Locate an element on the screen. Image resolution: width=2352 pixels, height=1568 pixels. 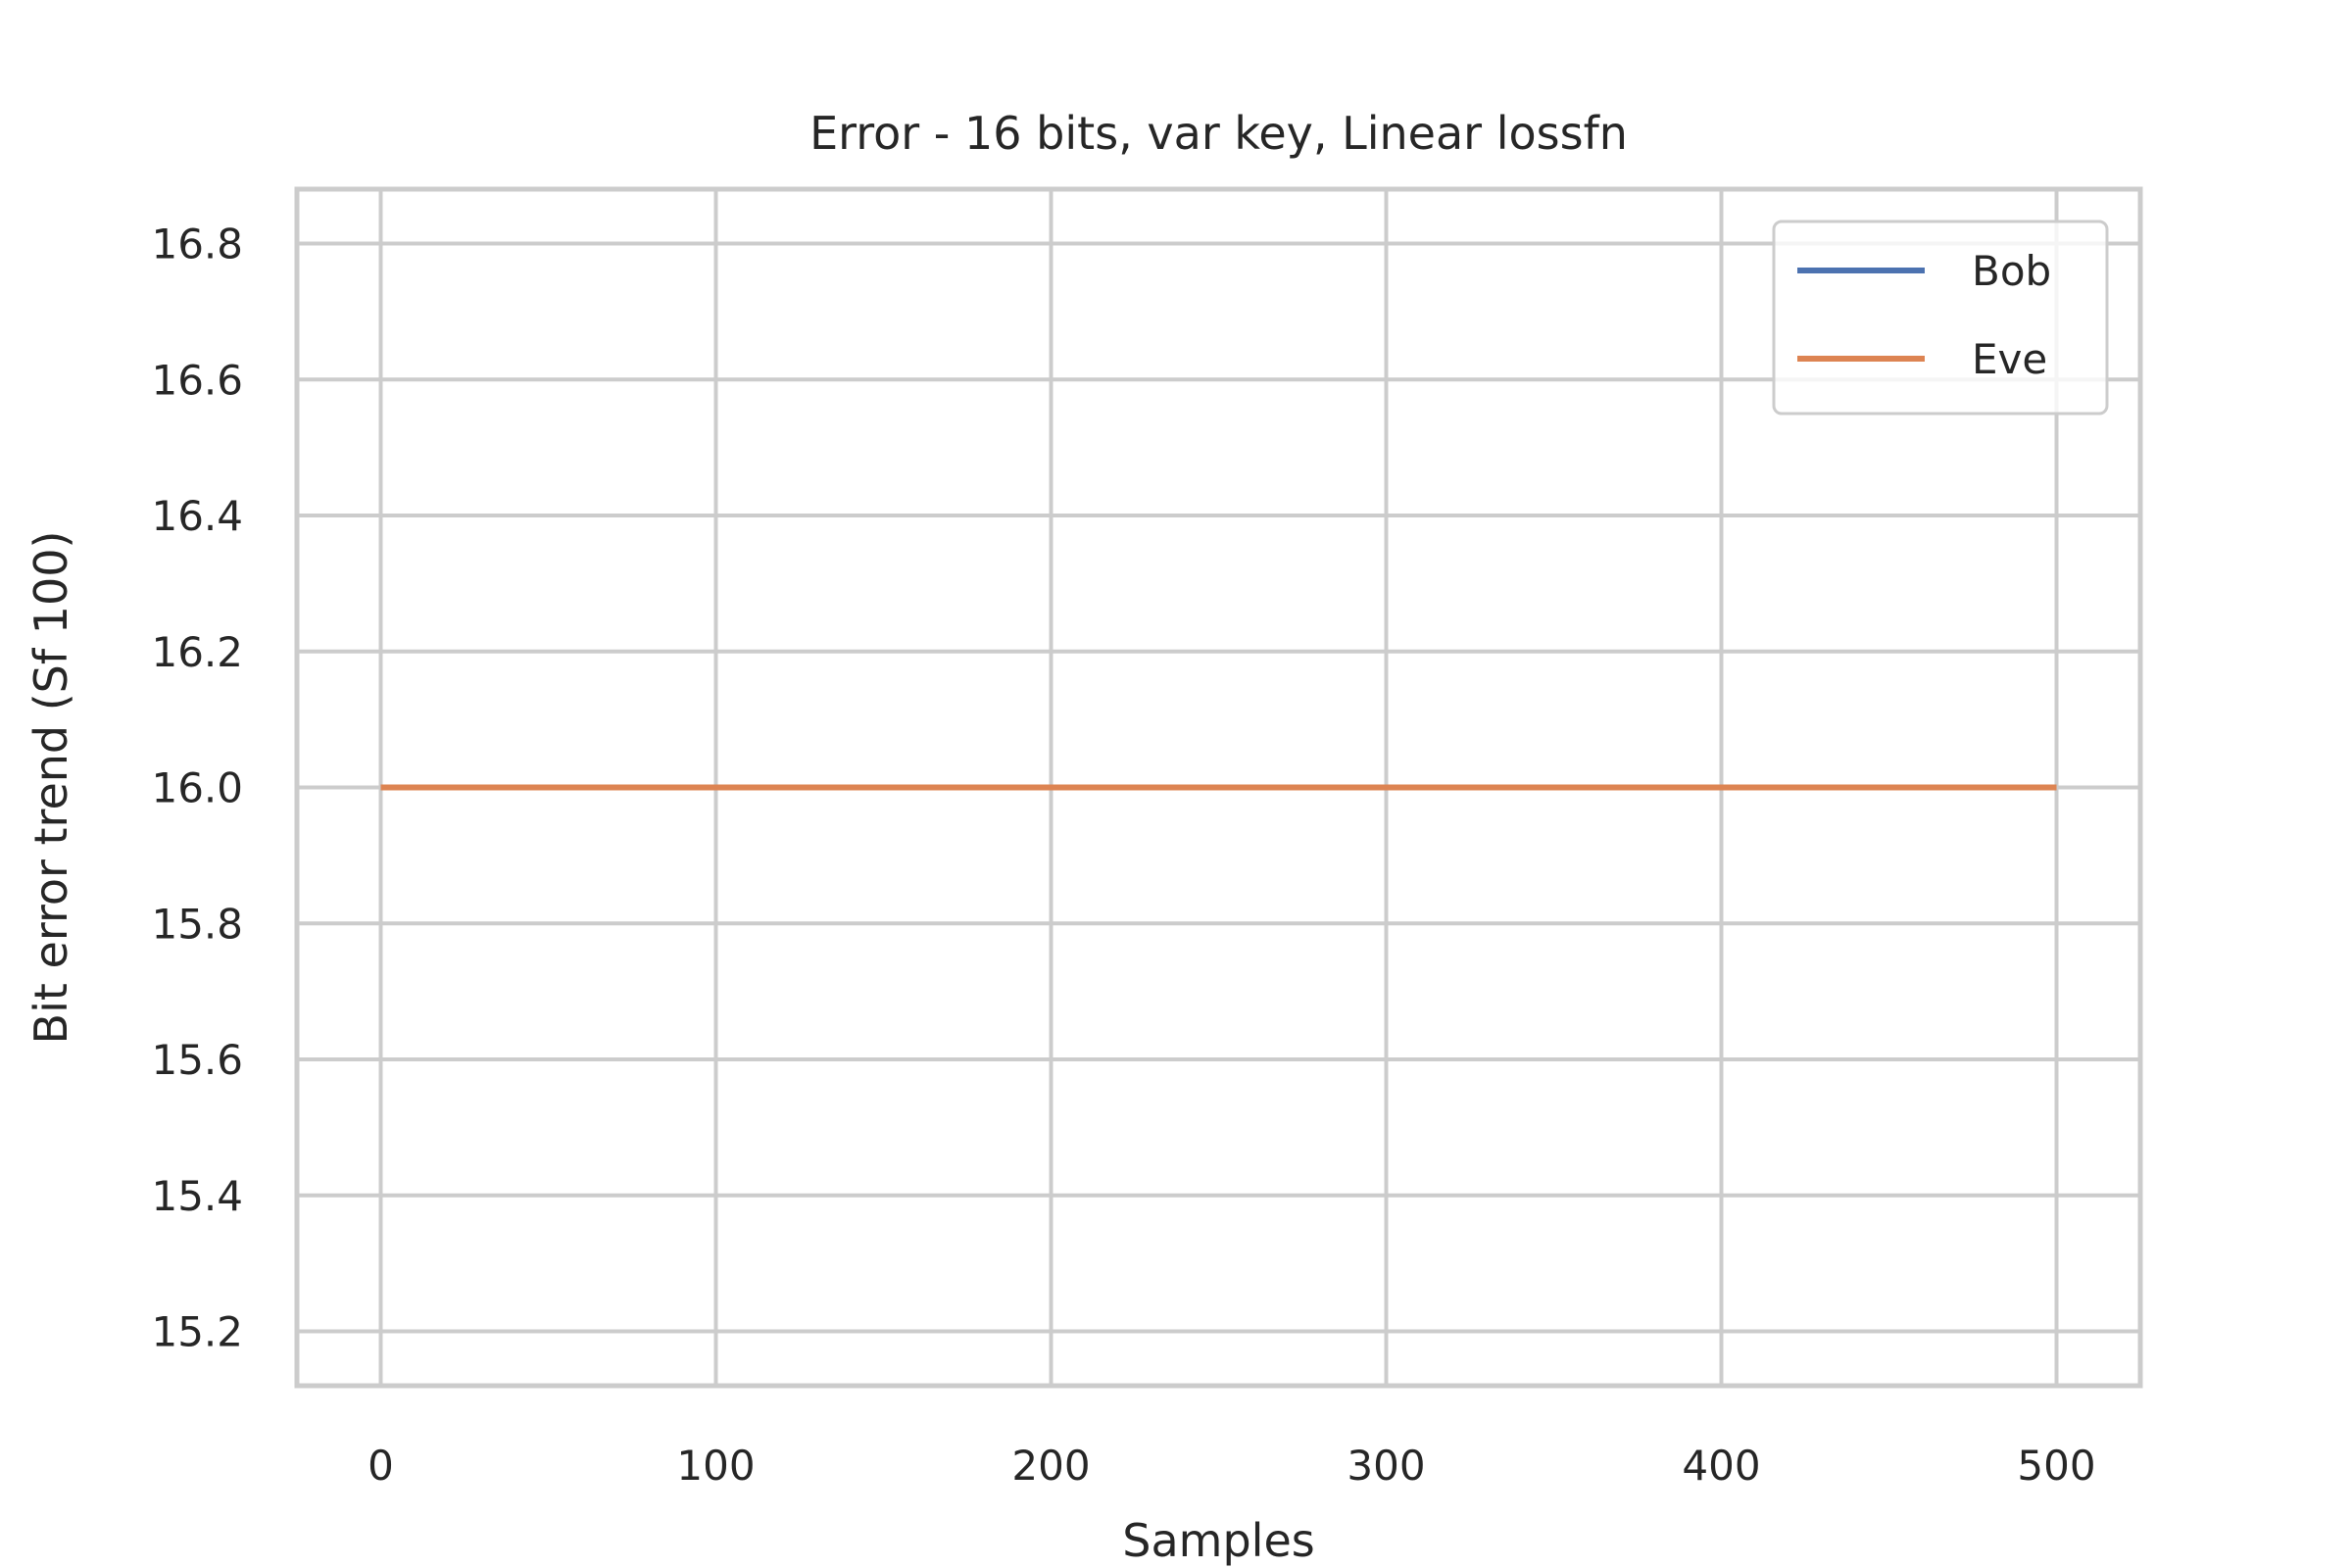
x-tick-label: 400 is located at coordinates (1721, 1466).